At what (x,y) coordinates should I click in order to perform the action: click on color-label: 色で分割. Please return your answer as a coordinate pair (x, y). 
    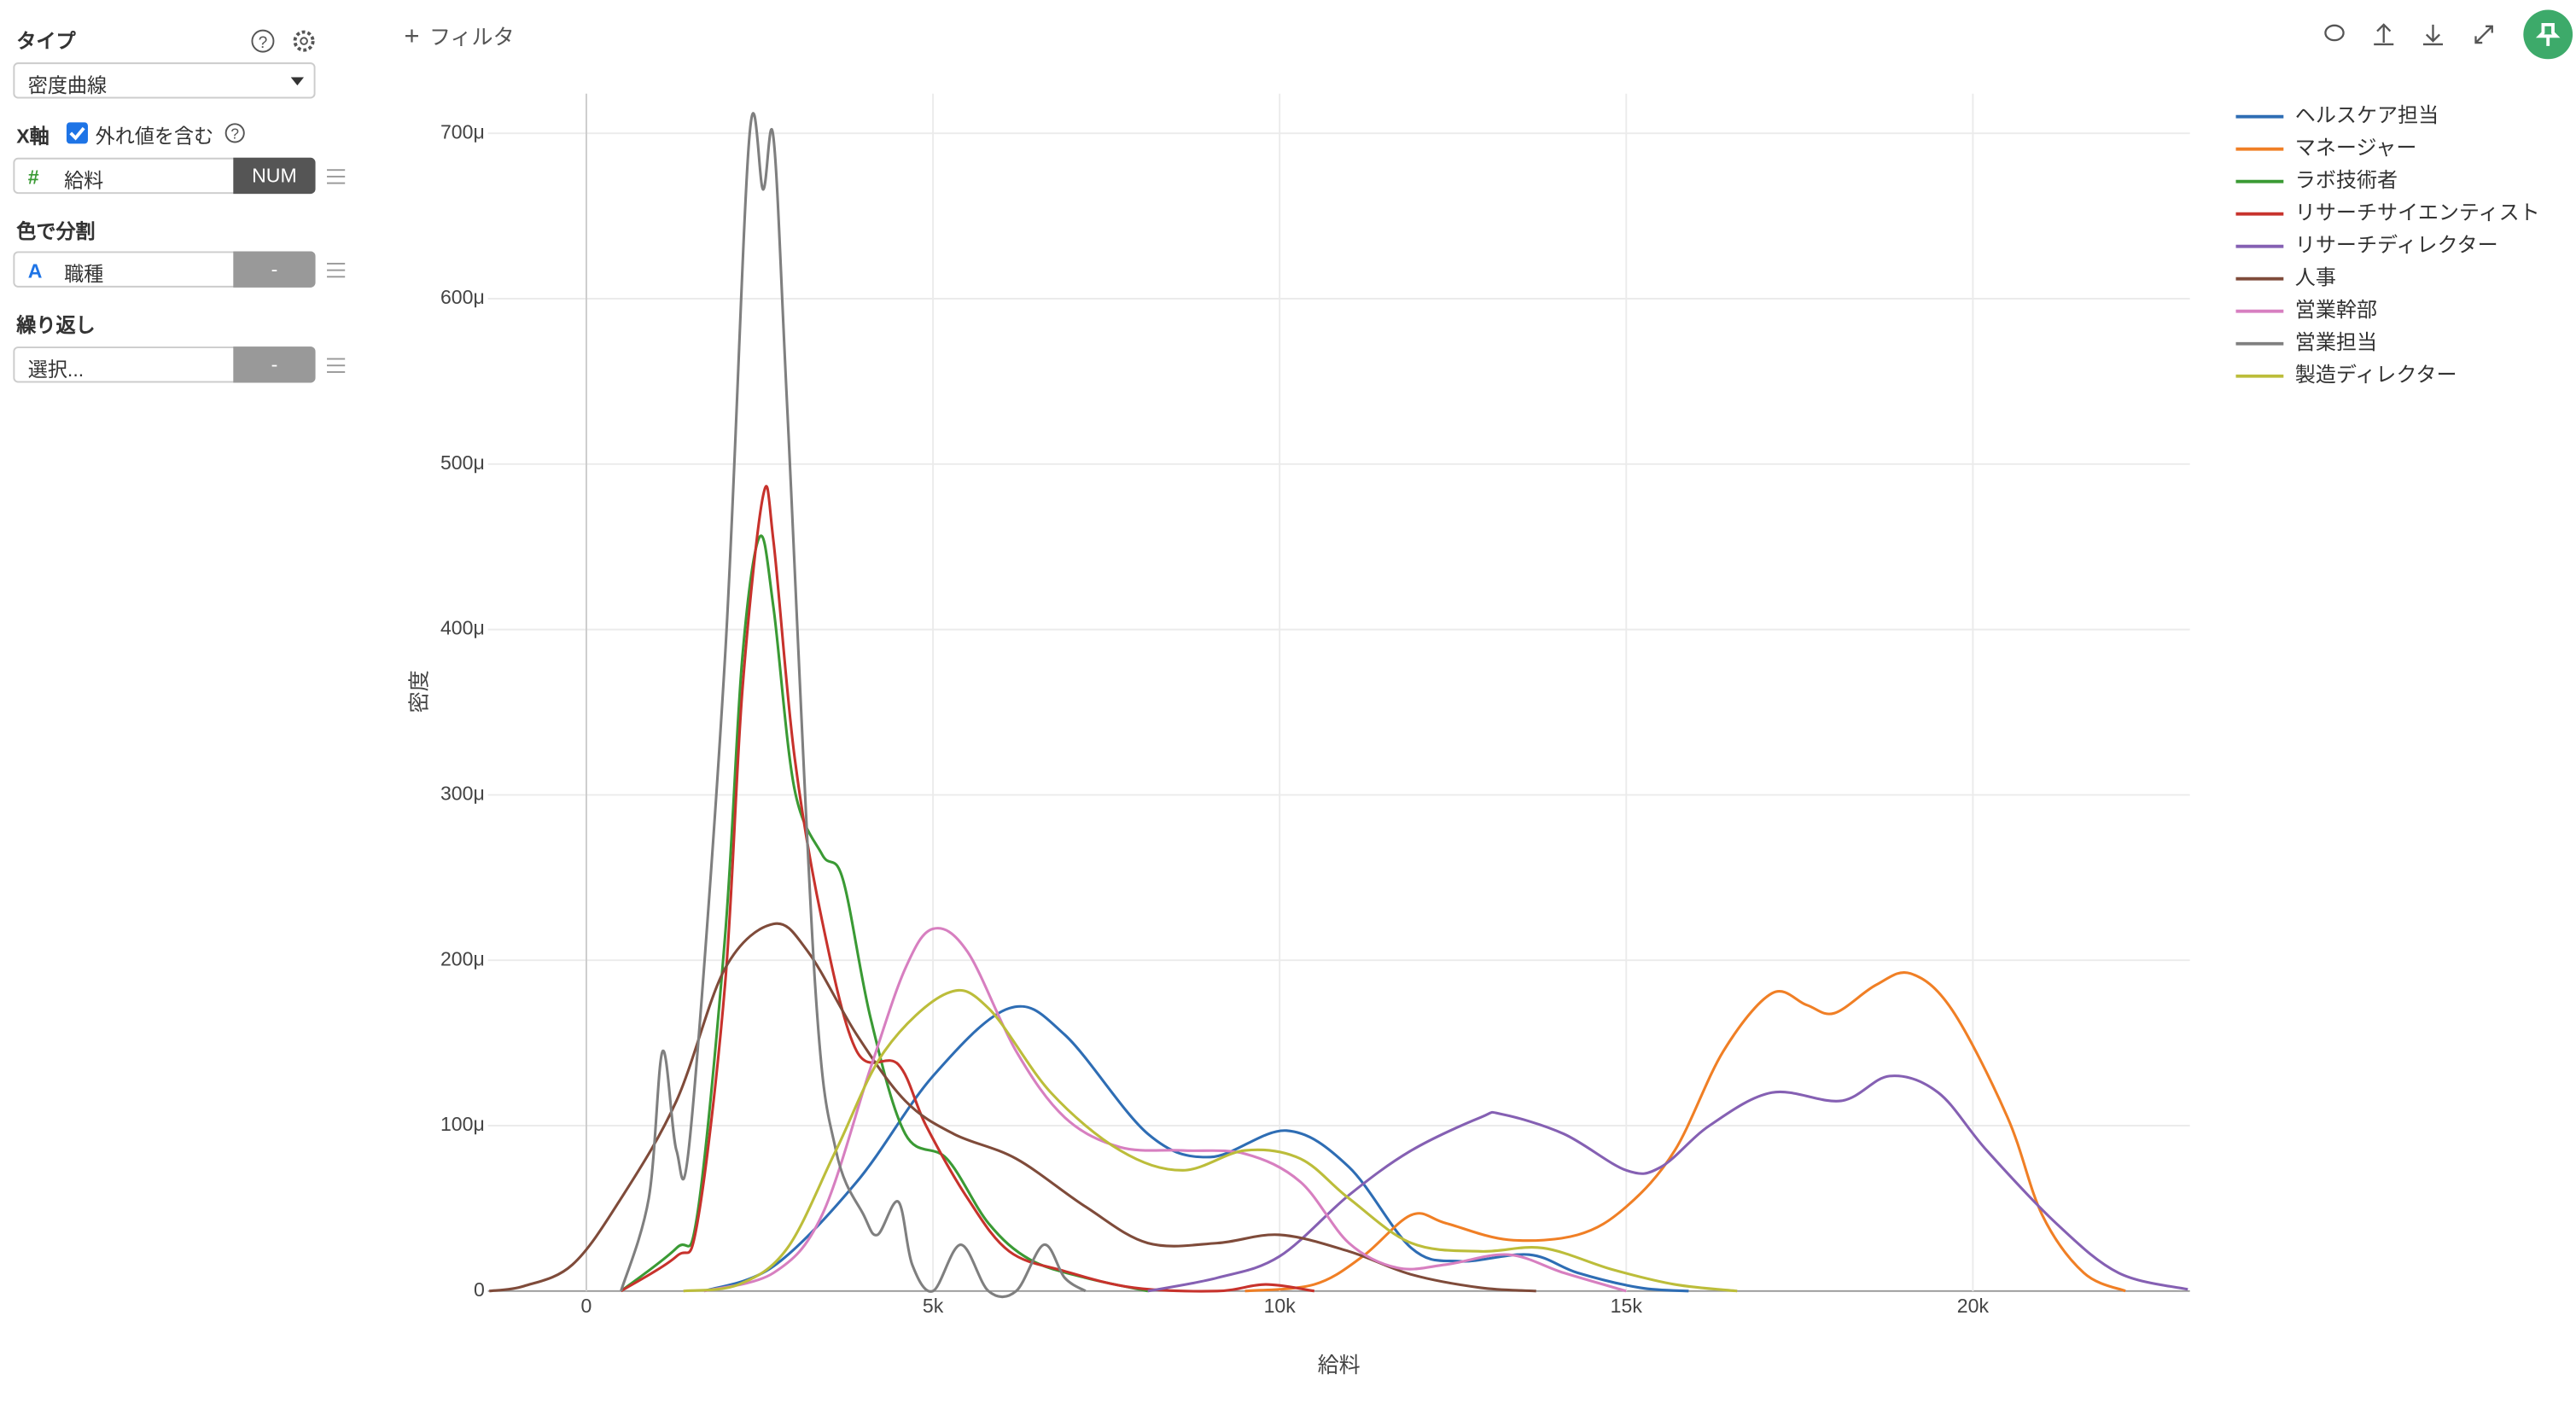
    Looking at the image, I should click on (56, 231).